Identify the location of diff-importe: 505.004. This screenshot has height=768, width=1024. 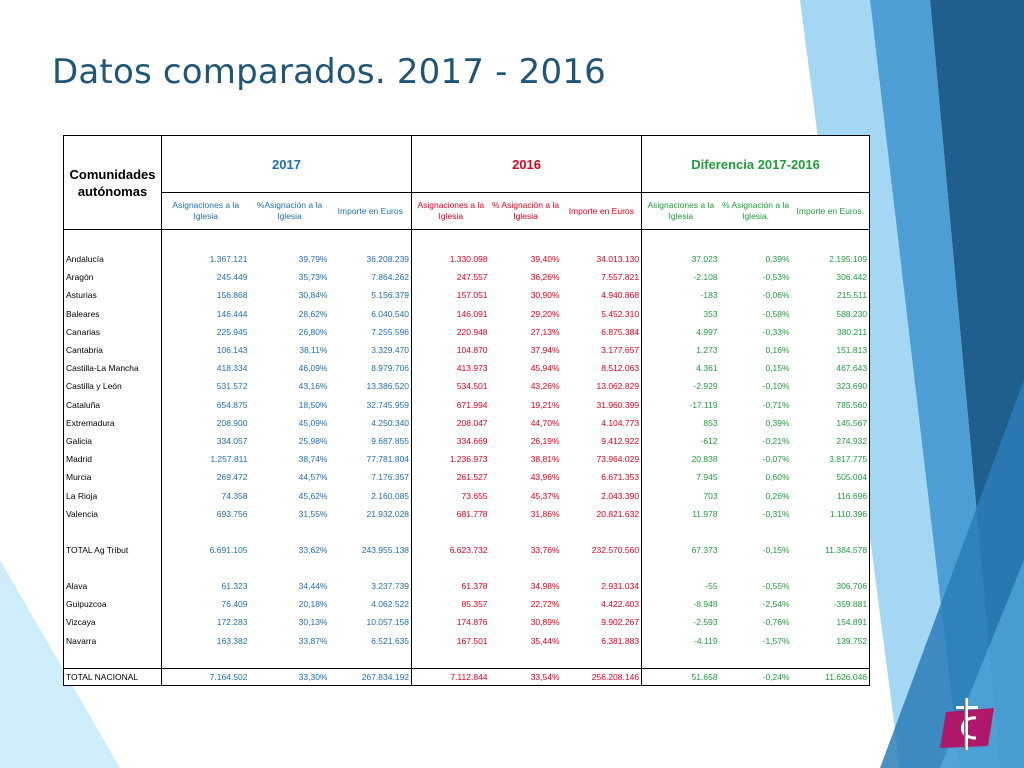
(831, 477).